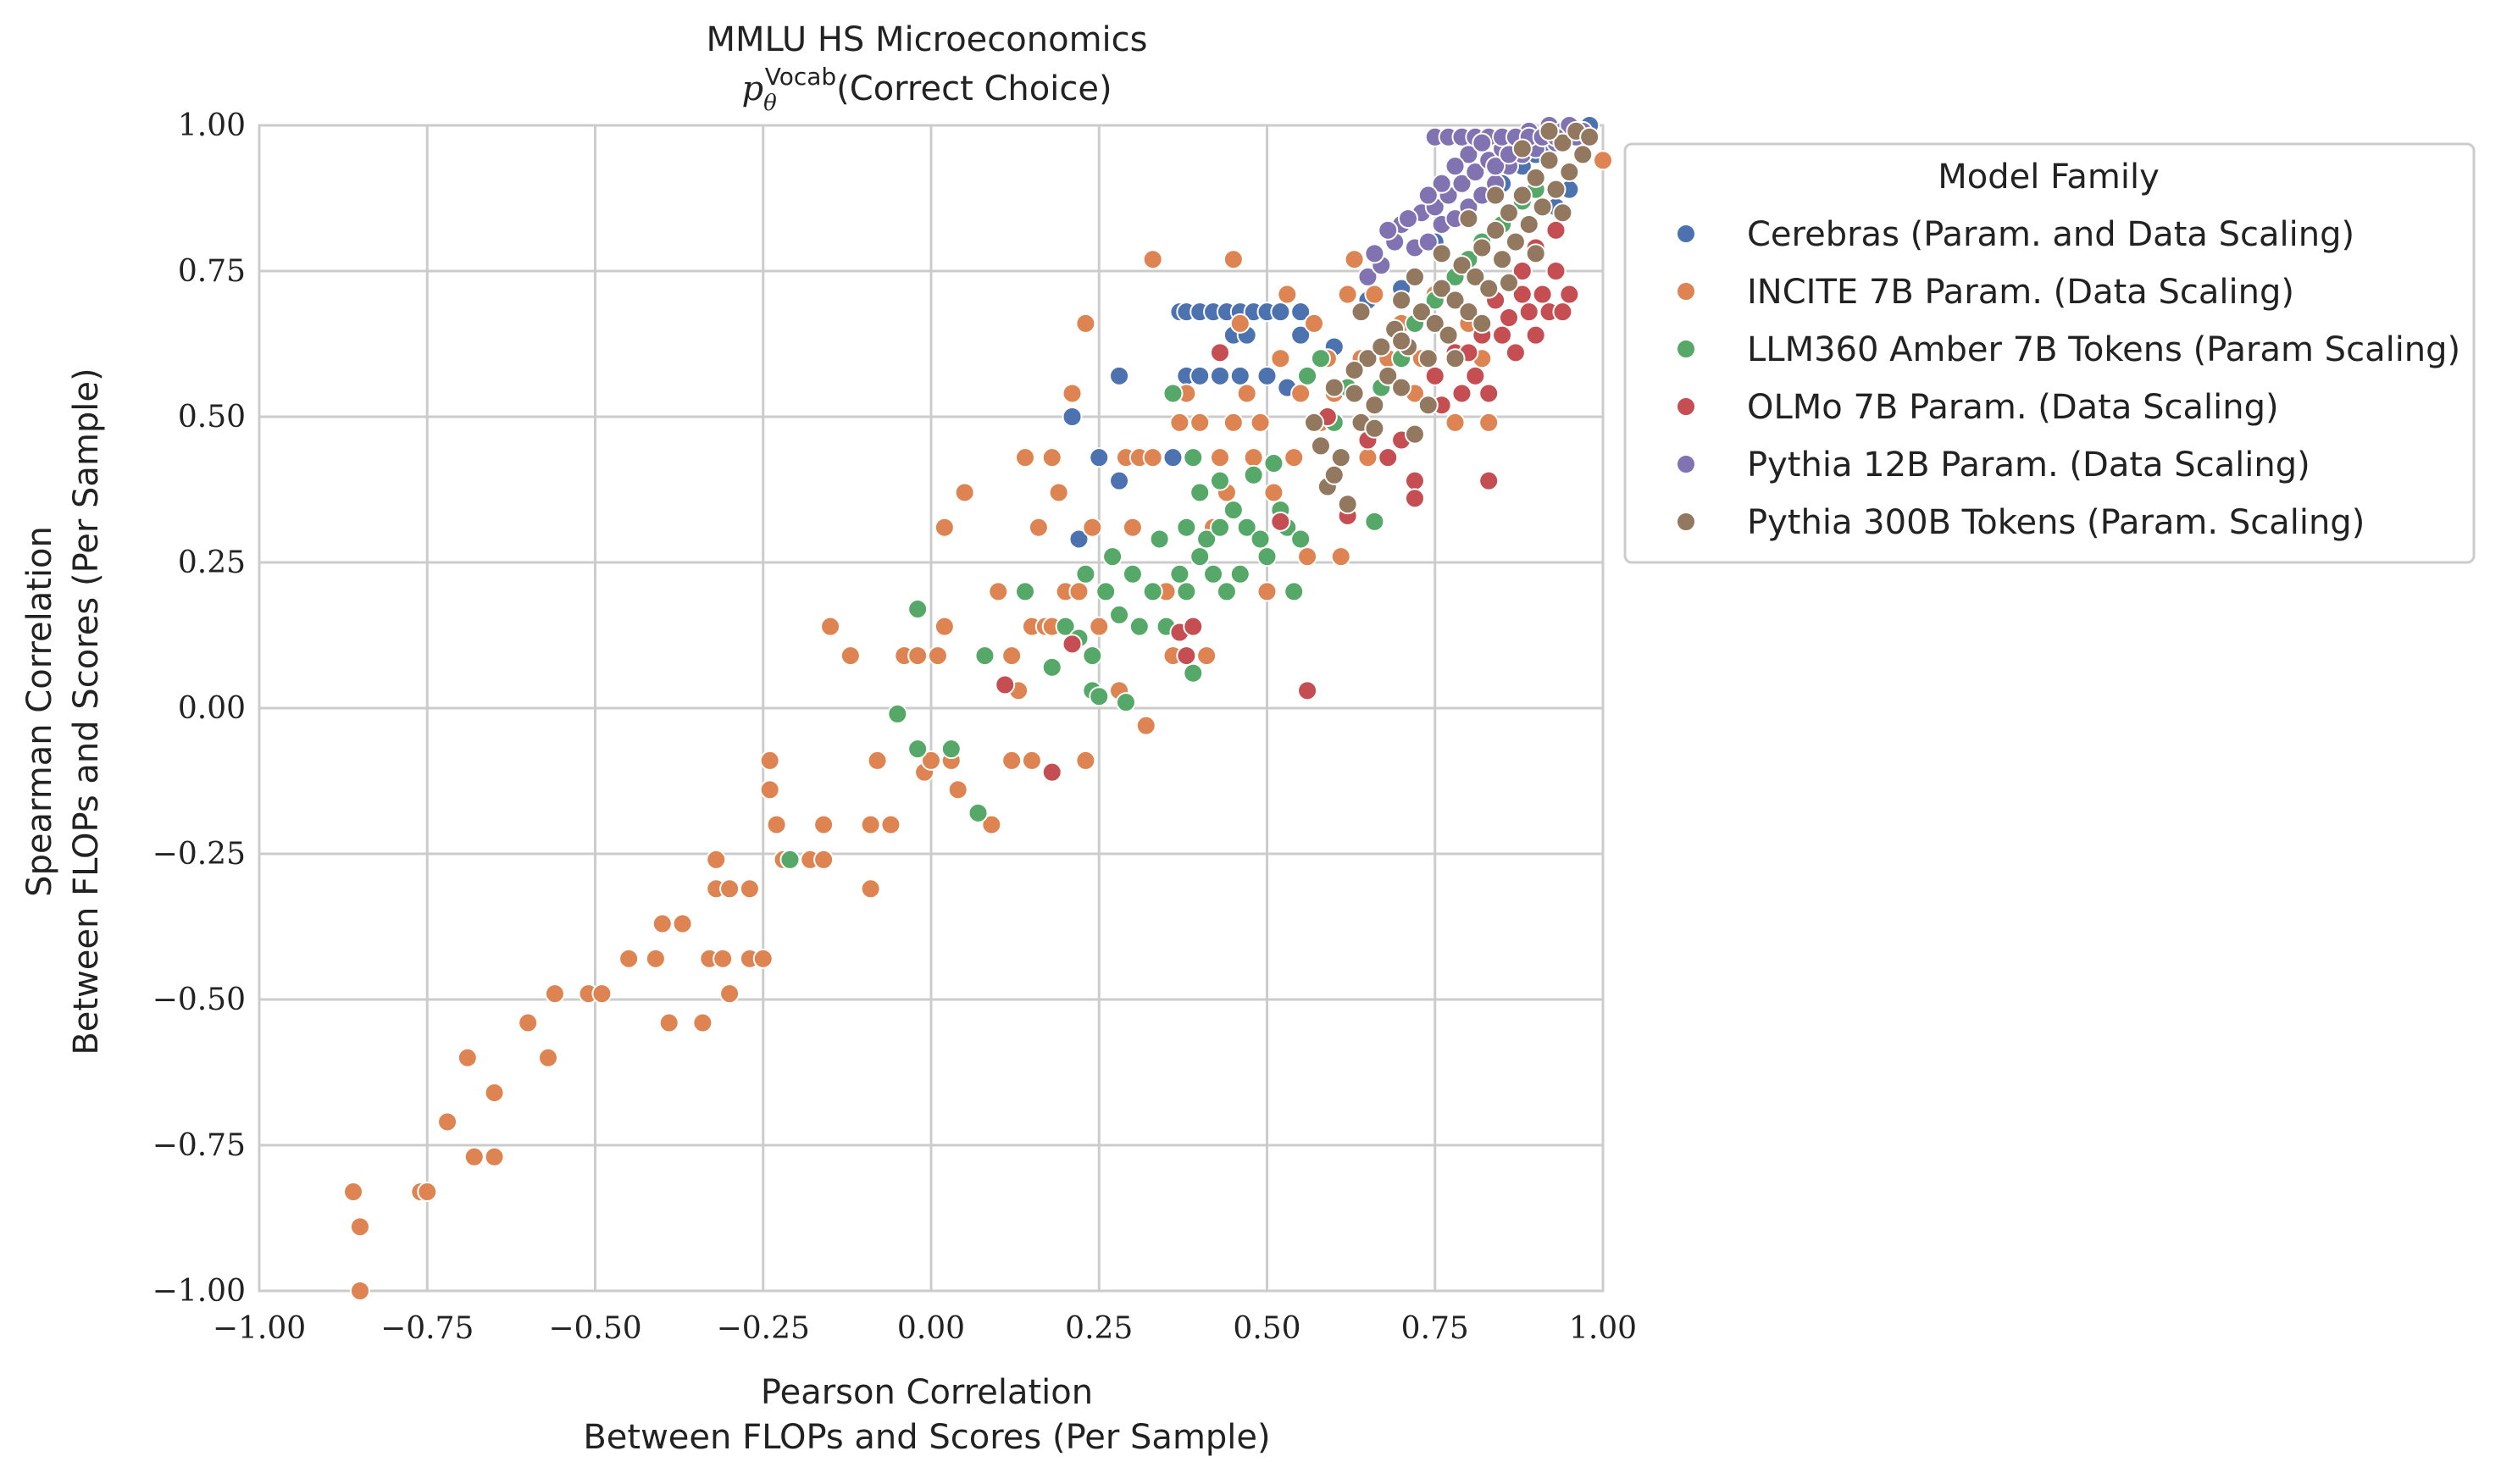 This screenshot has width=2501, height=1484. What do you see at coordinates (1099, 1328) in the screenshot?
I see `x-tick-label: 0.25` at bounding box center [1099, 1328].